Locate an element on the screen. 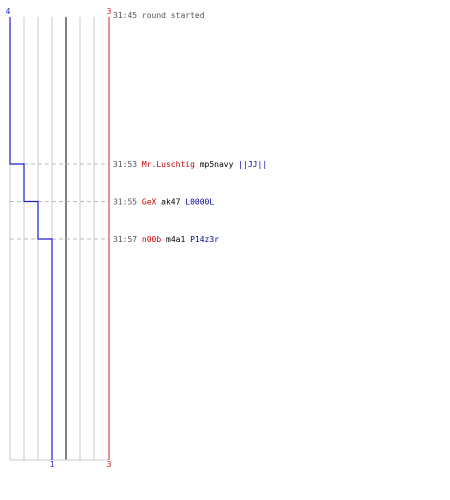  victim-name: L0000L is located at coordinates (199, 202).